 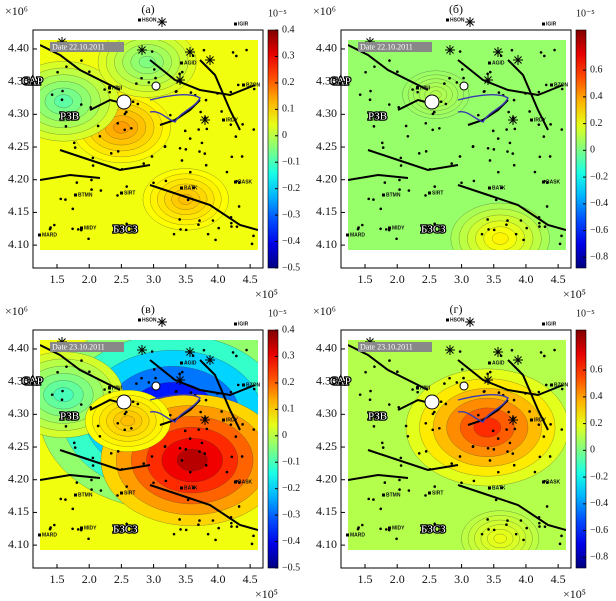 What do you see at coordinates (149, 445) in the screenshot?
I see `map` at bounding box center [149, 445].